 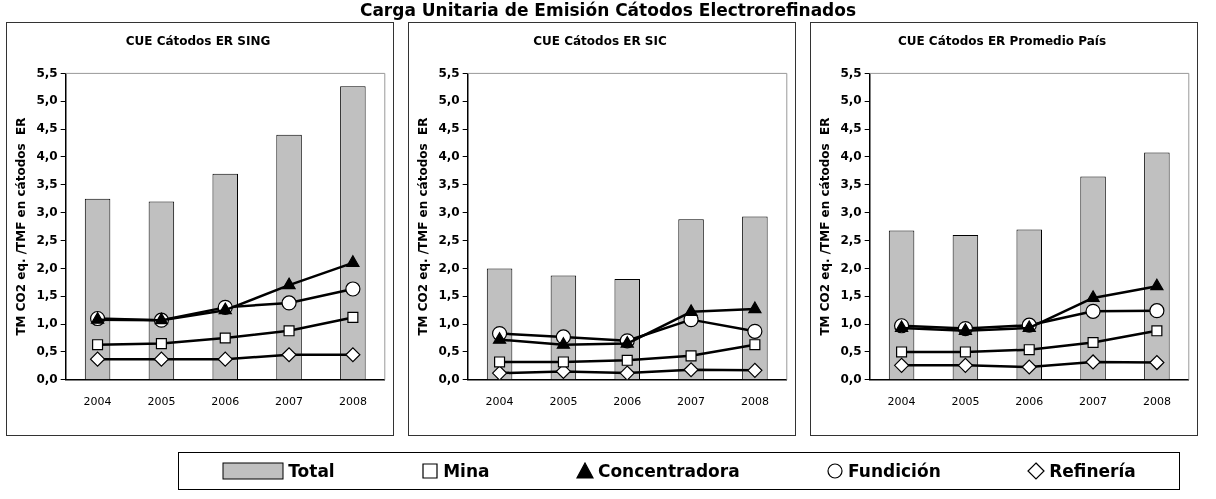 What do you see at coordinates (894, 471) in the screenshot?
I see `legend-label: Fundición` at bounding box center [894, 471].